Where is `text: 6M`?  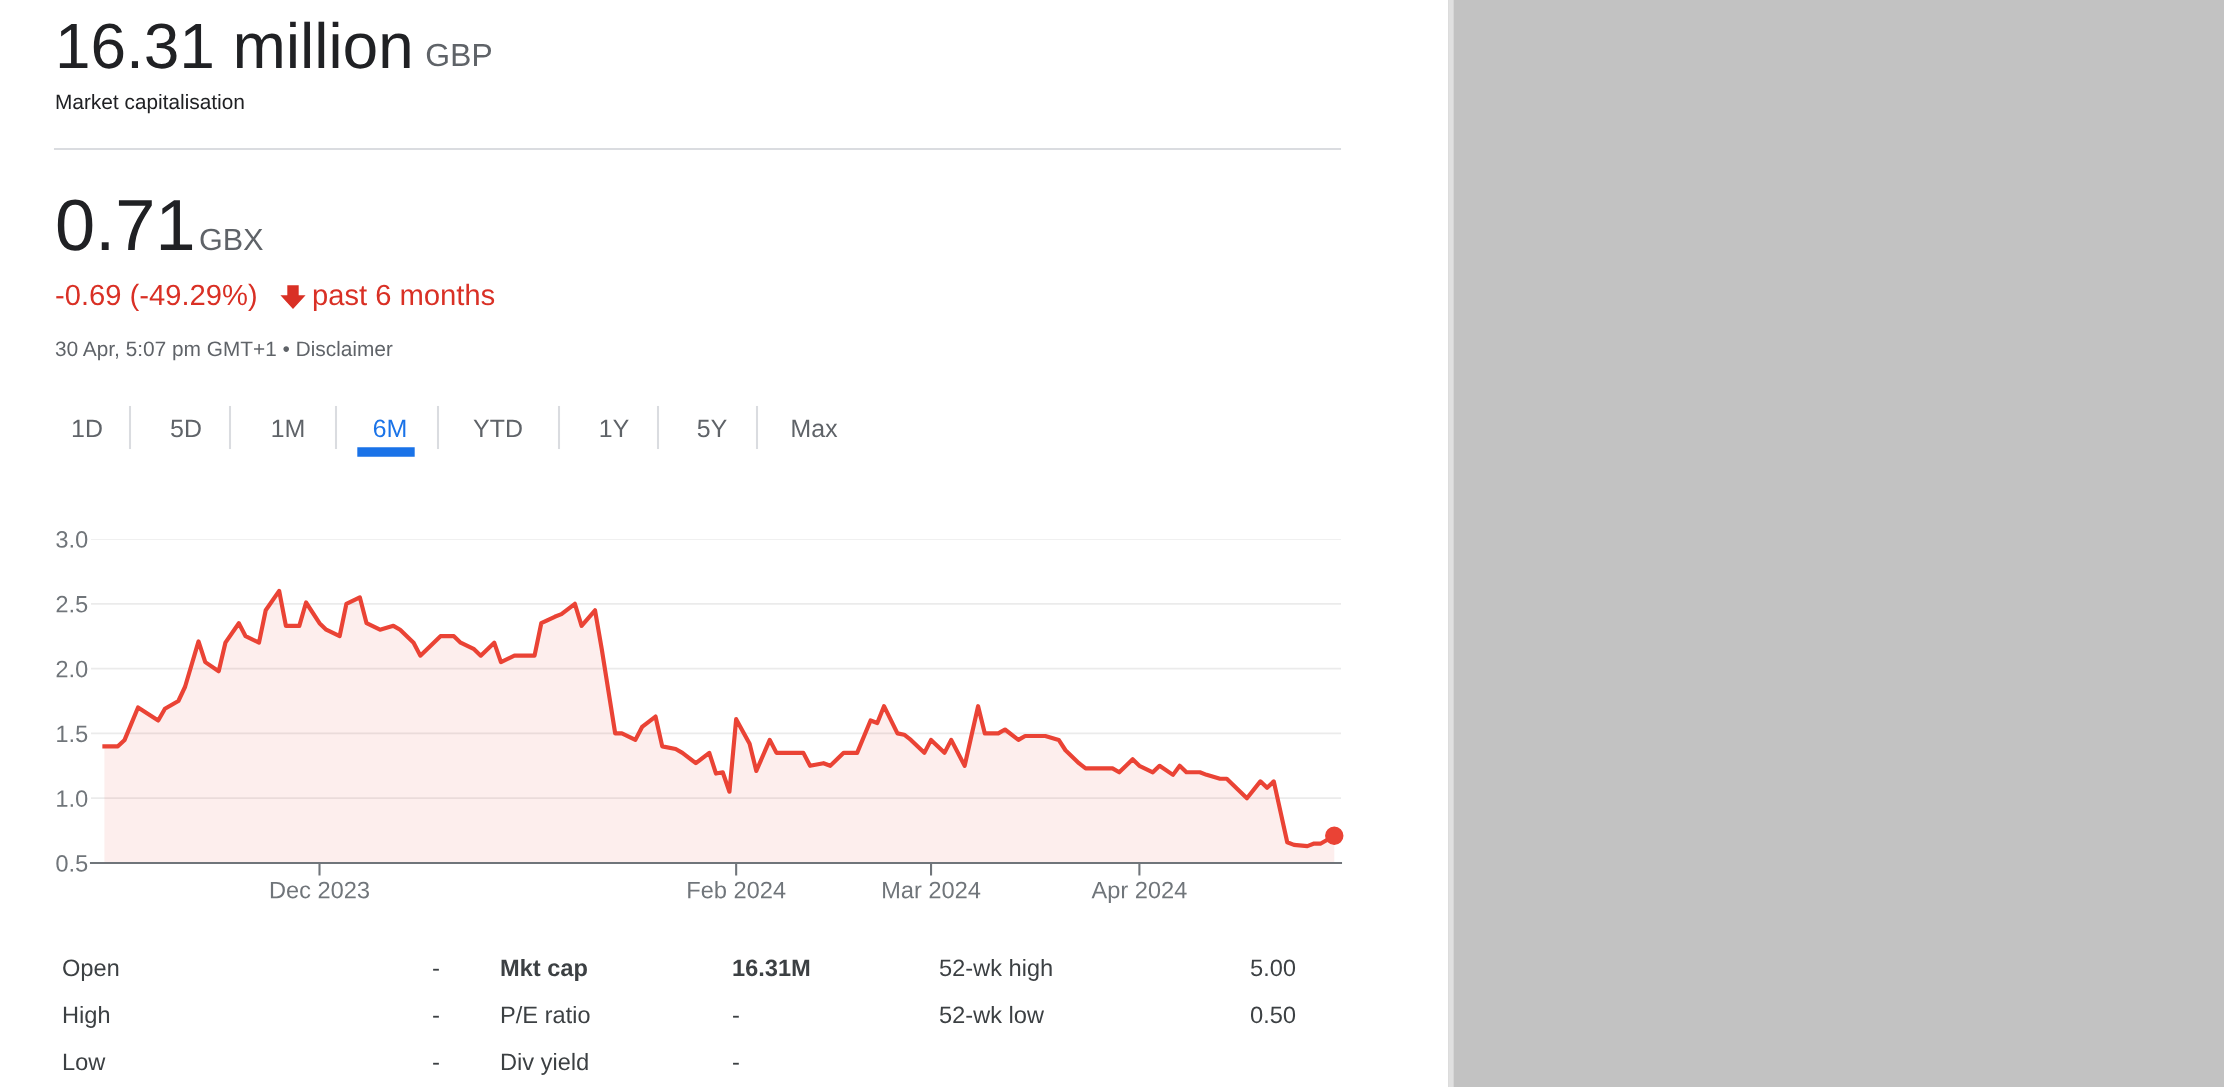
text: 6M is located at coordinates (389, 428).